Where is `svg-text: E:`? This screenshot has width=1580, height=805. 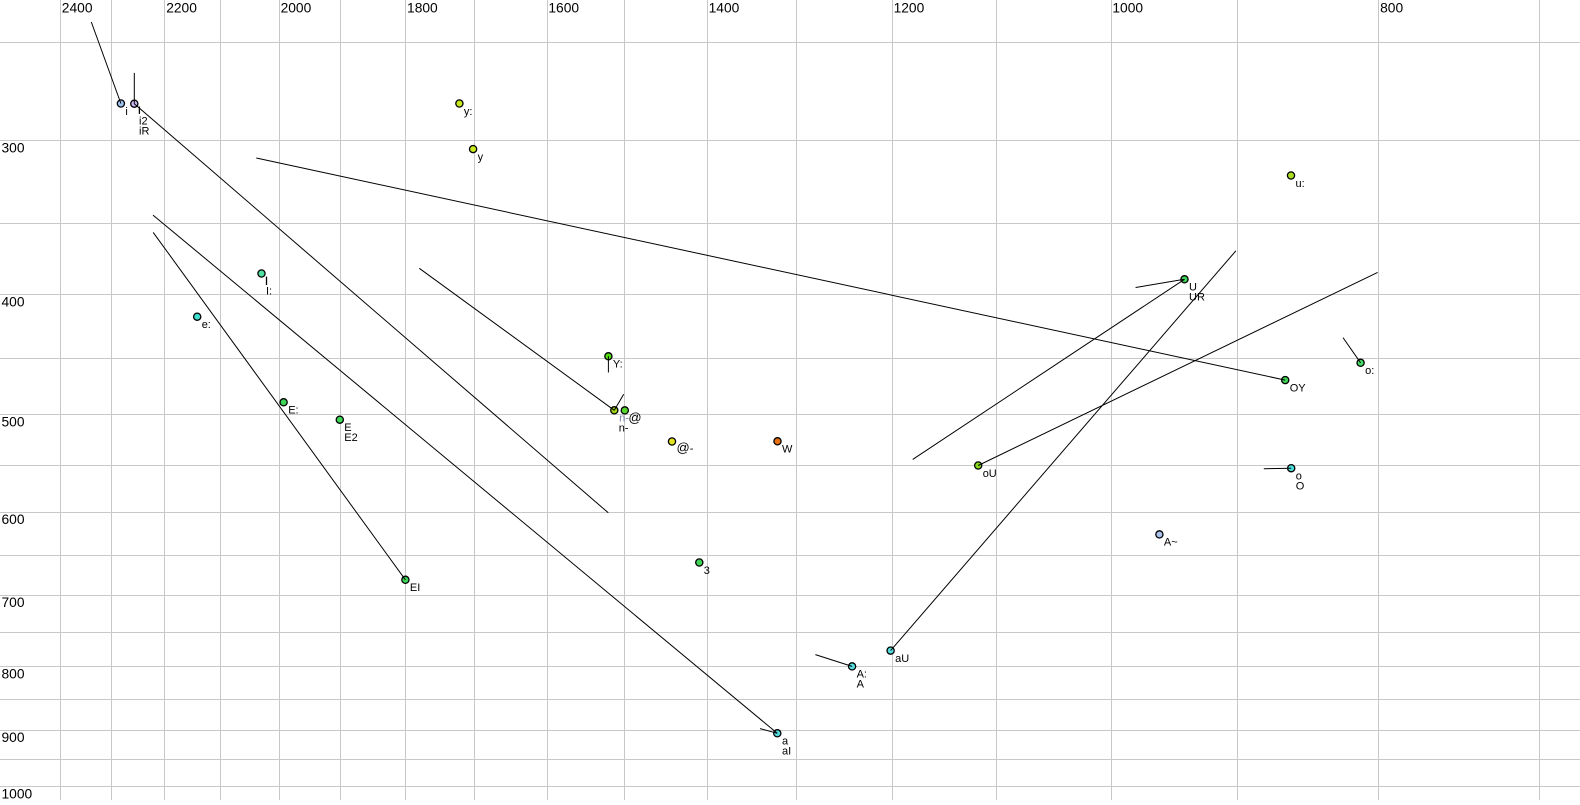 svg-text: E: is located at coordinates (293, 411).